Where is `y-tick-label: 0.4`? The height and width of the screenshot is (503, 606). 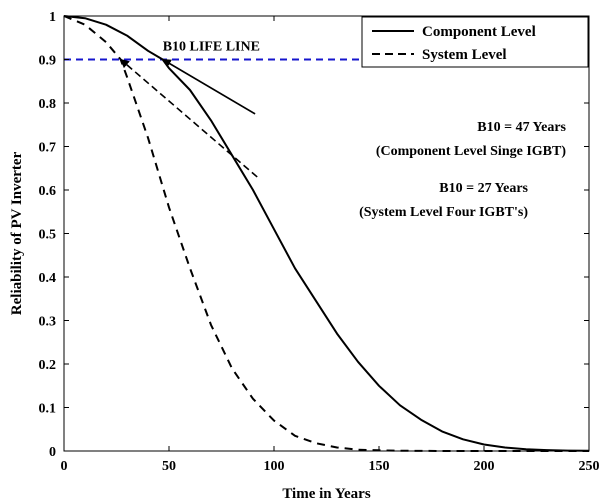
y-tick-label: 0.4 is located at coordinates (48, 278).